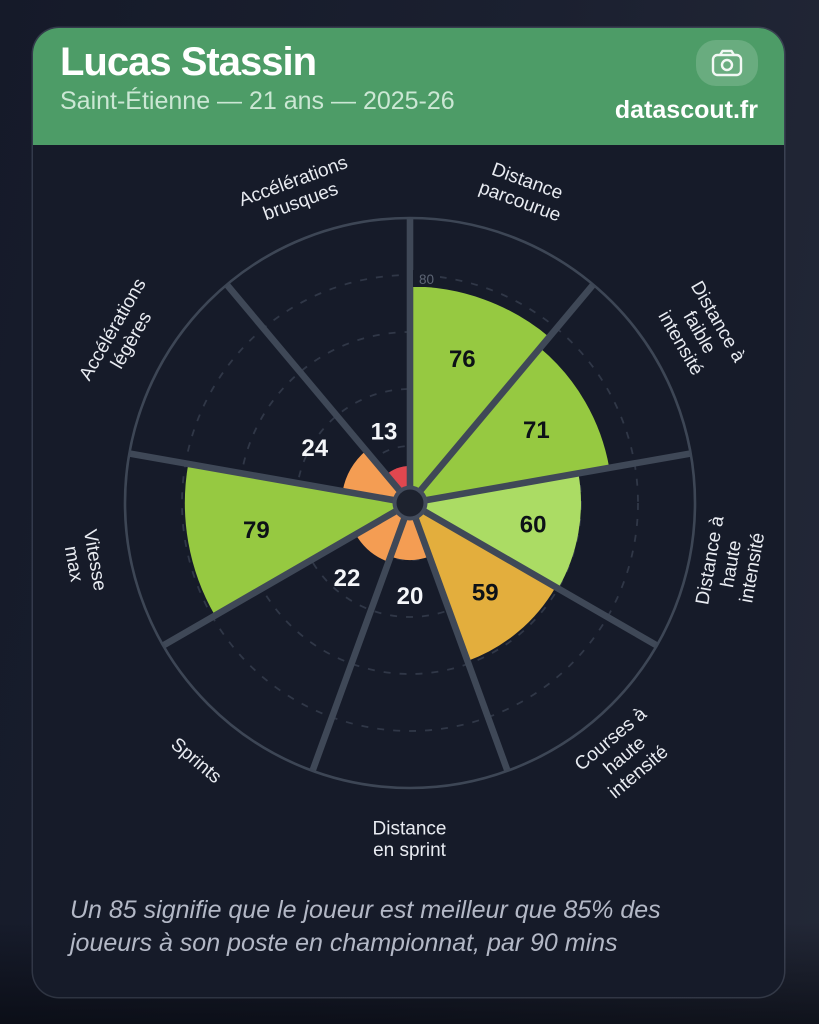  Describe the element at coordinates (485, 593) in the screenshot. I see `svg-text: 59` at that location.